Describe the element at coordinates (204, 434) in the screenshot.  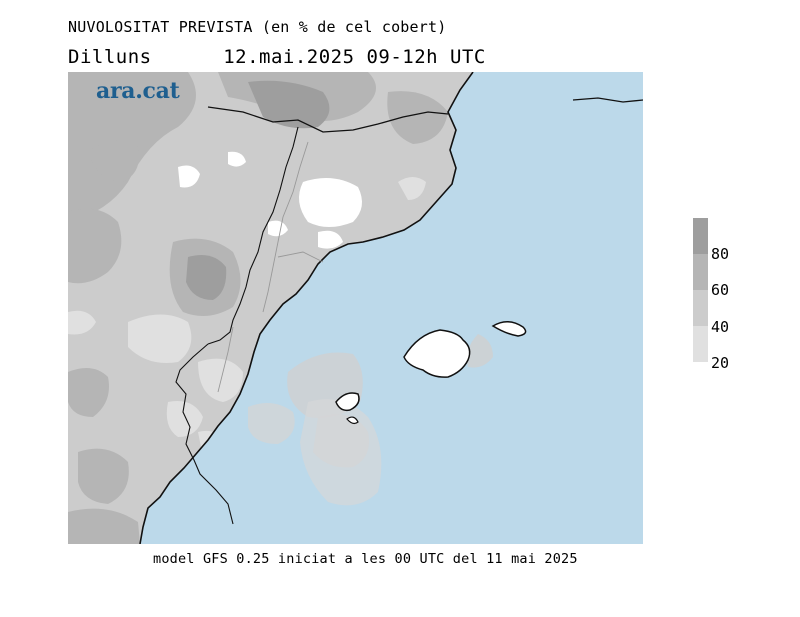
I see `border-valencia-aragon` at that location.